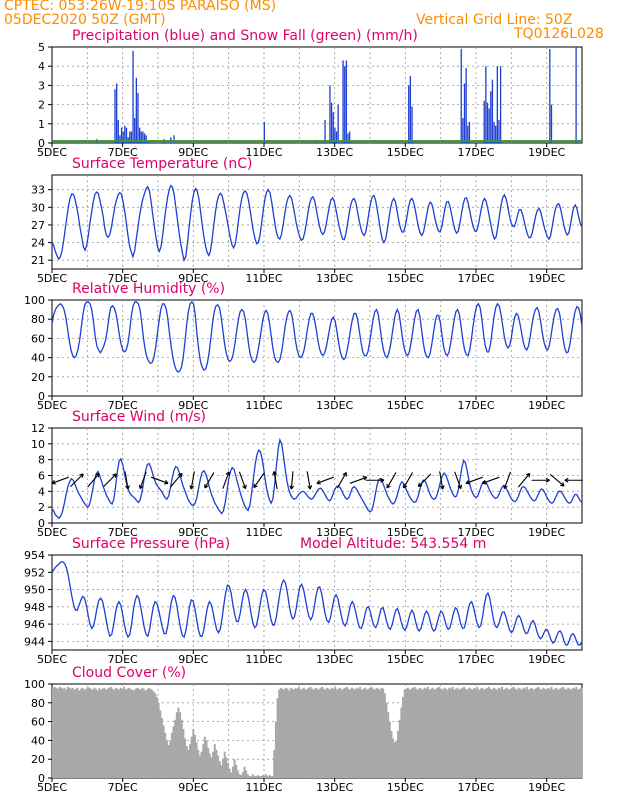  I want to click on rh-xtick-label: 15DEC, so click(405, 405).